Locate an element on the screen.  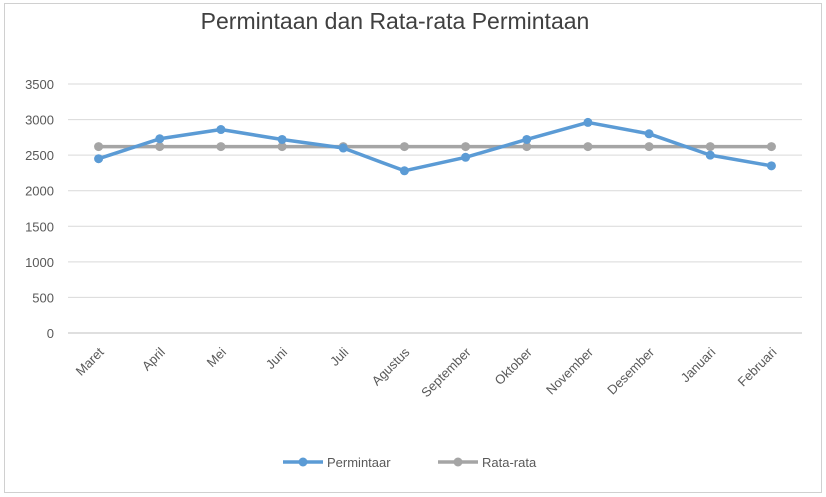
x-tick-label: November is located at coordinates (569, 370).